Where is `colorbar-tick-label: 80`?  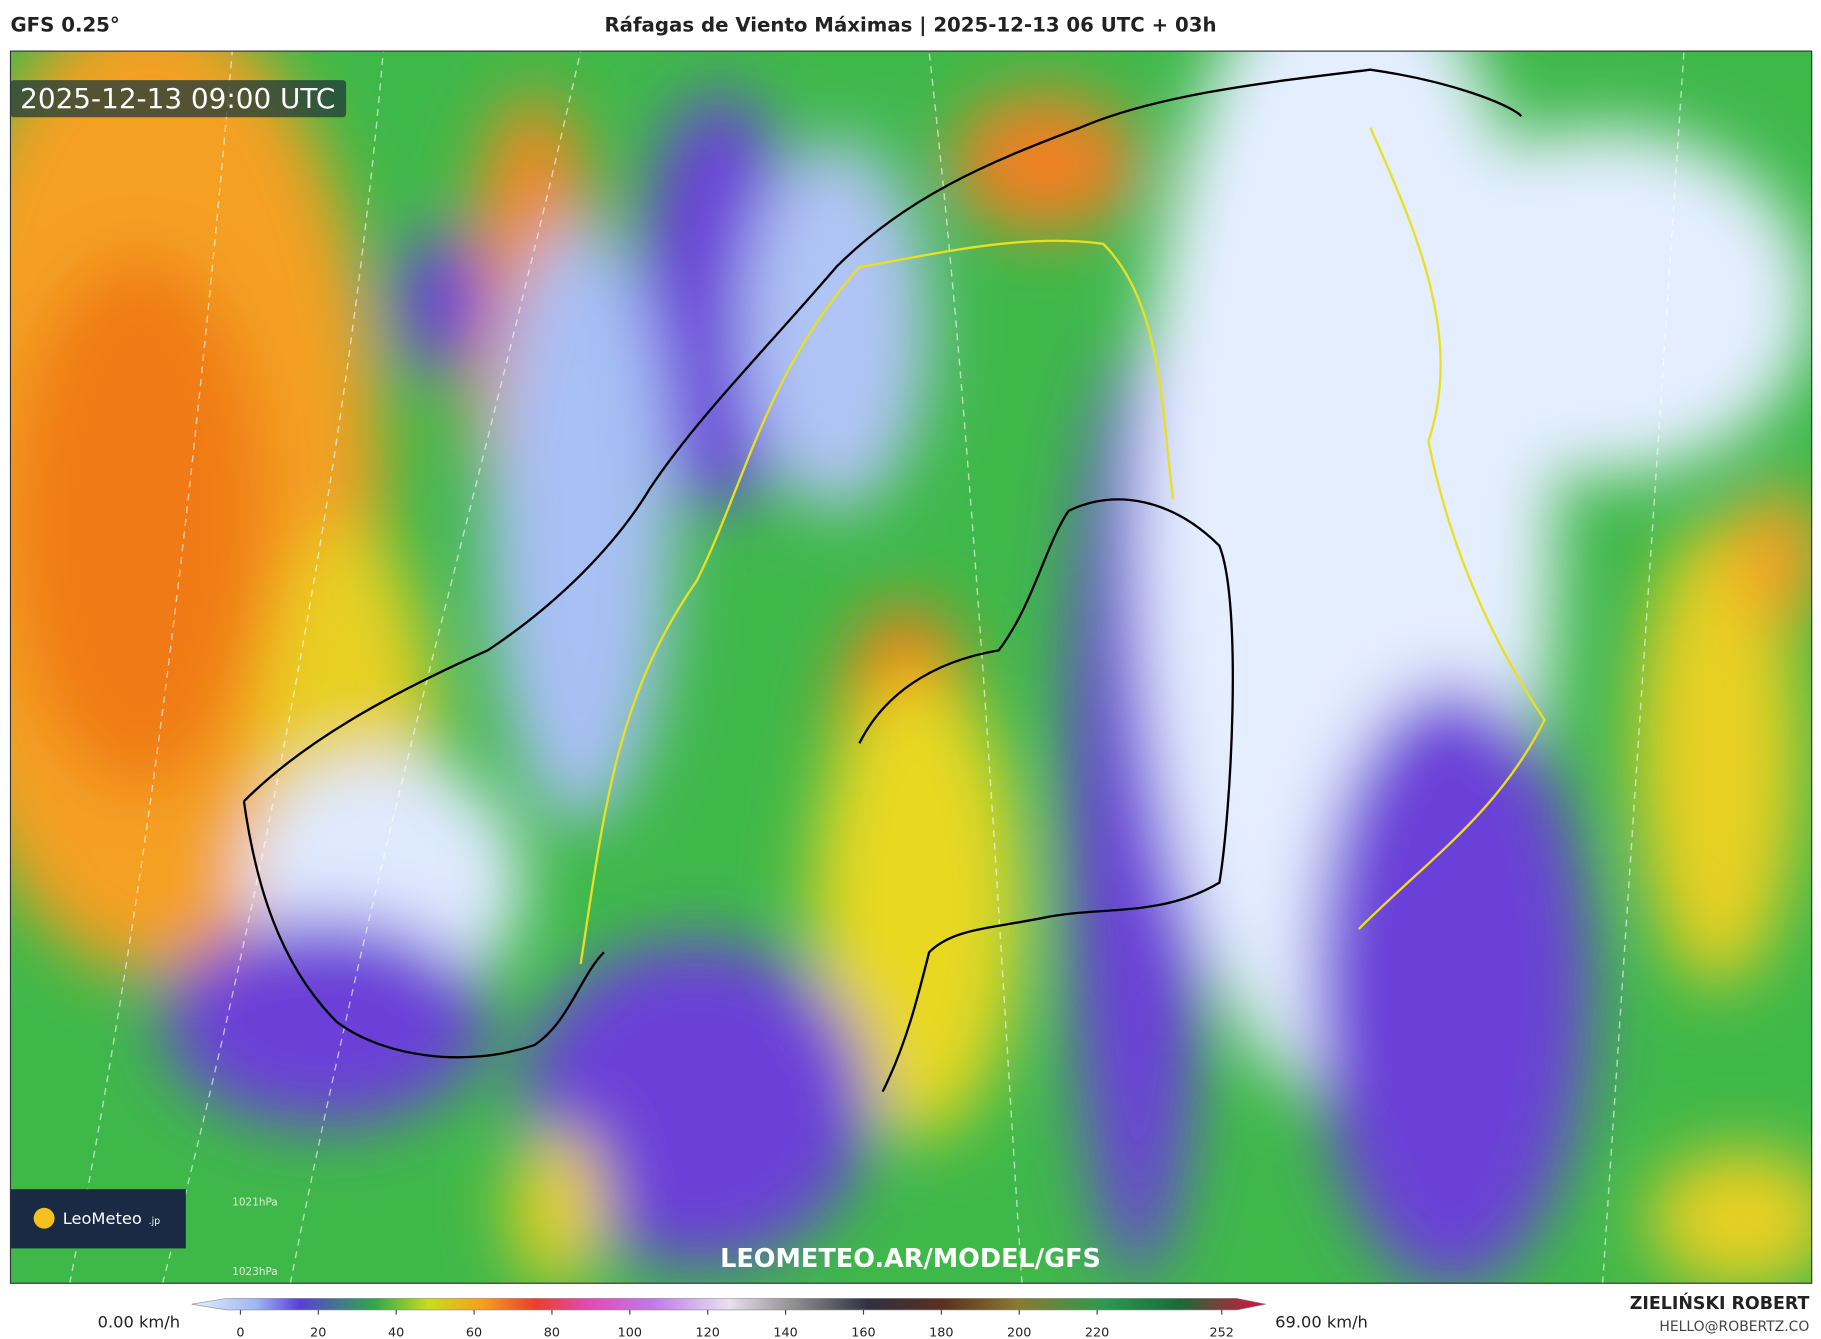
colorbar-tick-label: 80 is located at coordinates (552, 1332).